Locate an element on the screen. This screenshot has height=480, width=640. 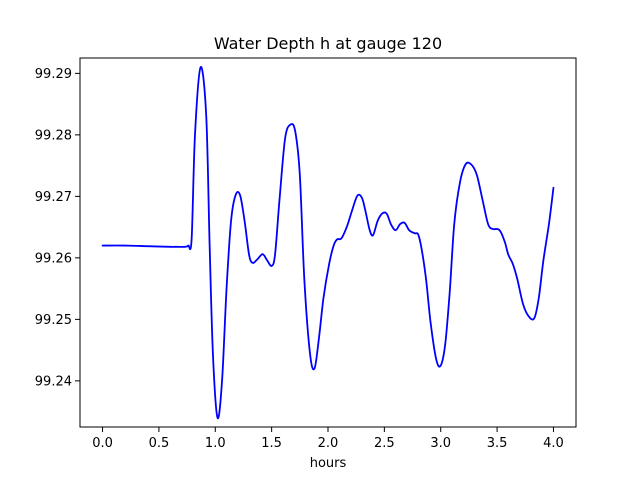
x-tick-label: 3.0 is located at coordinates (440, 443).